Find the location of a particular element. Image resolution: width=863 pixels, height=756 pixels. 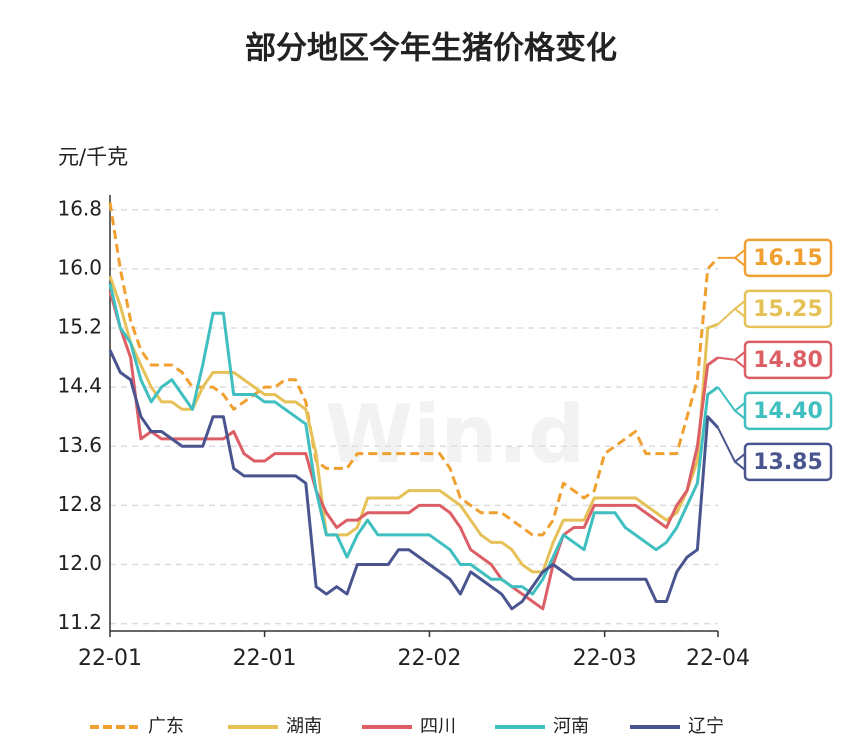

y-tick-label: 16.0 is located at coordinates (79, 267).